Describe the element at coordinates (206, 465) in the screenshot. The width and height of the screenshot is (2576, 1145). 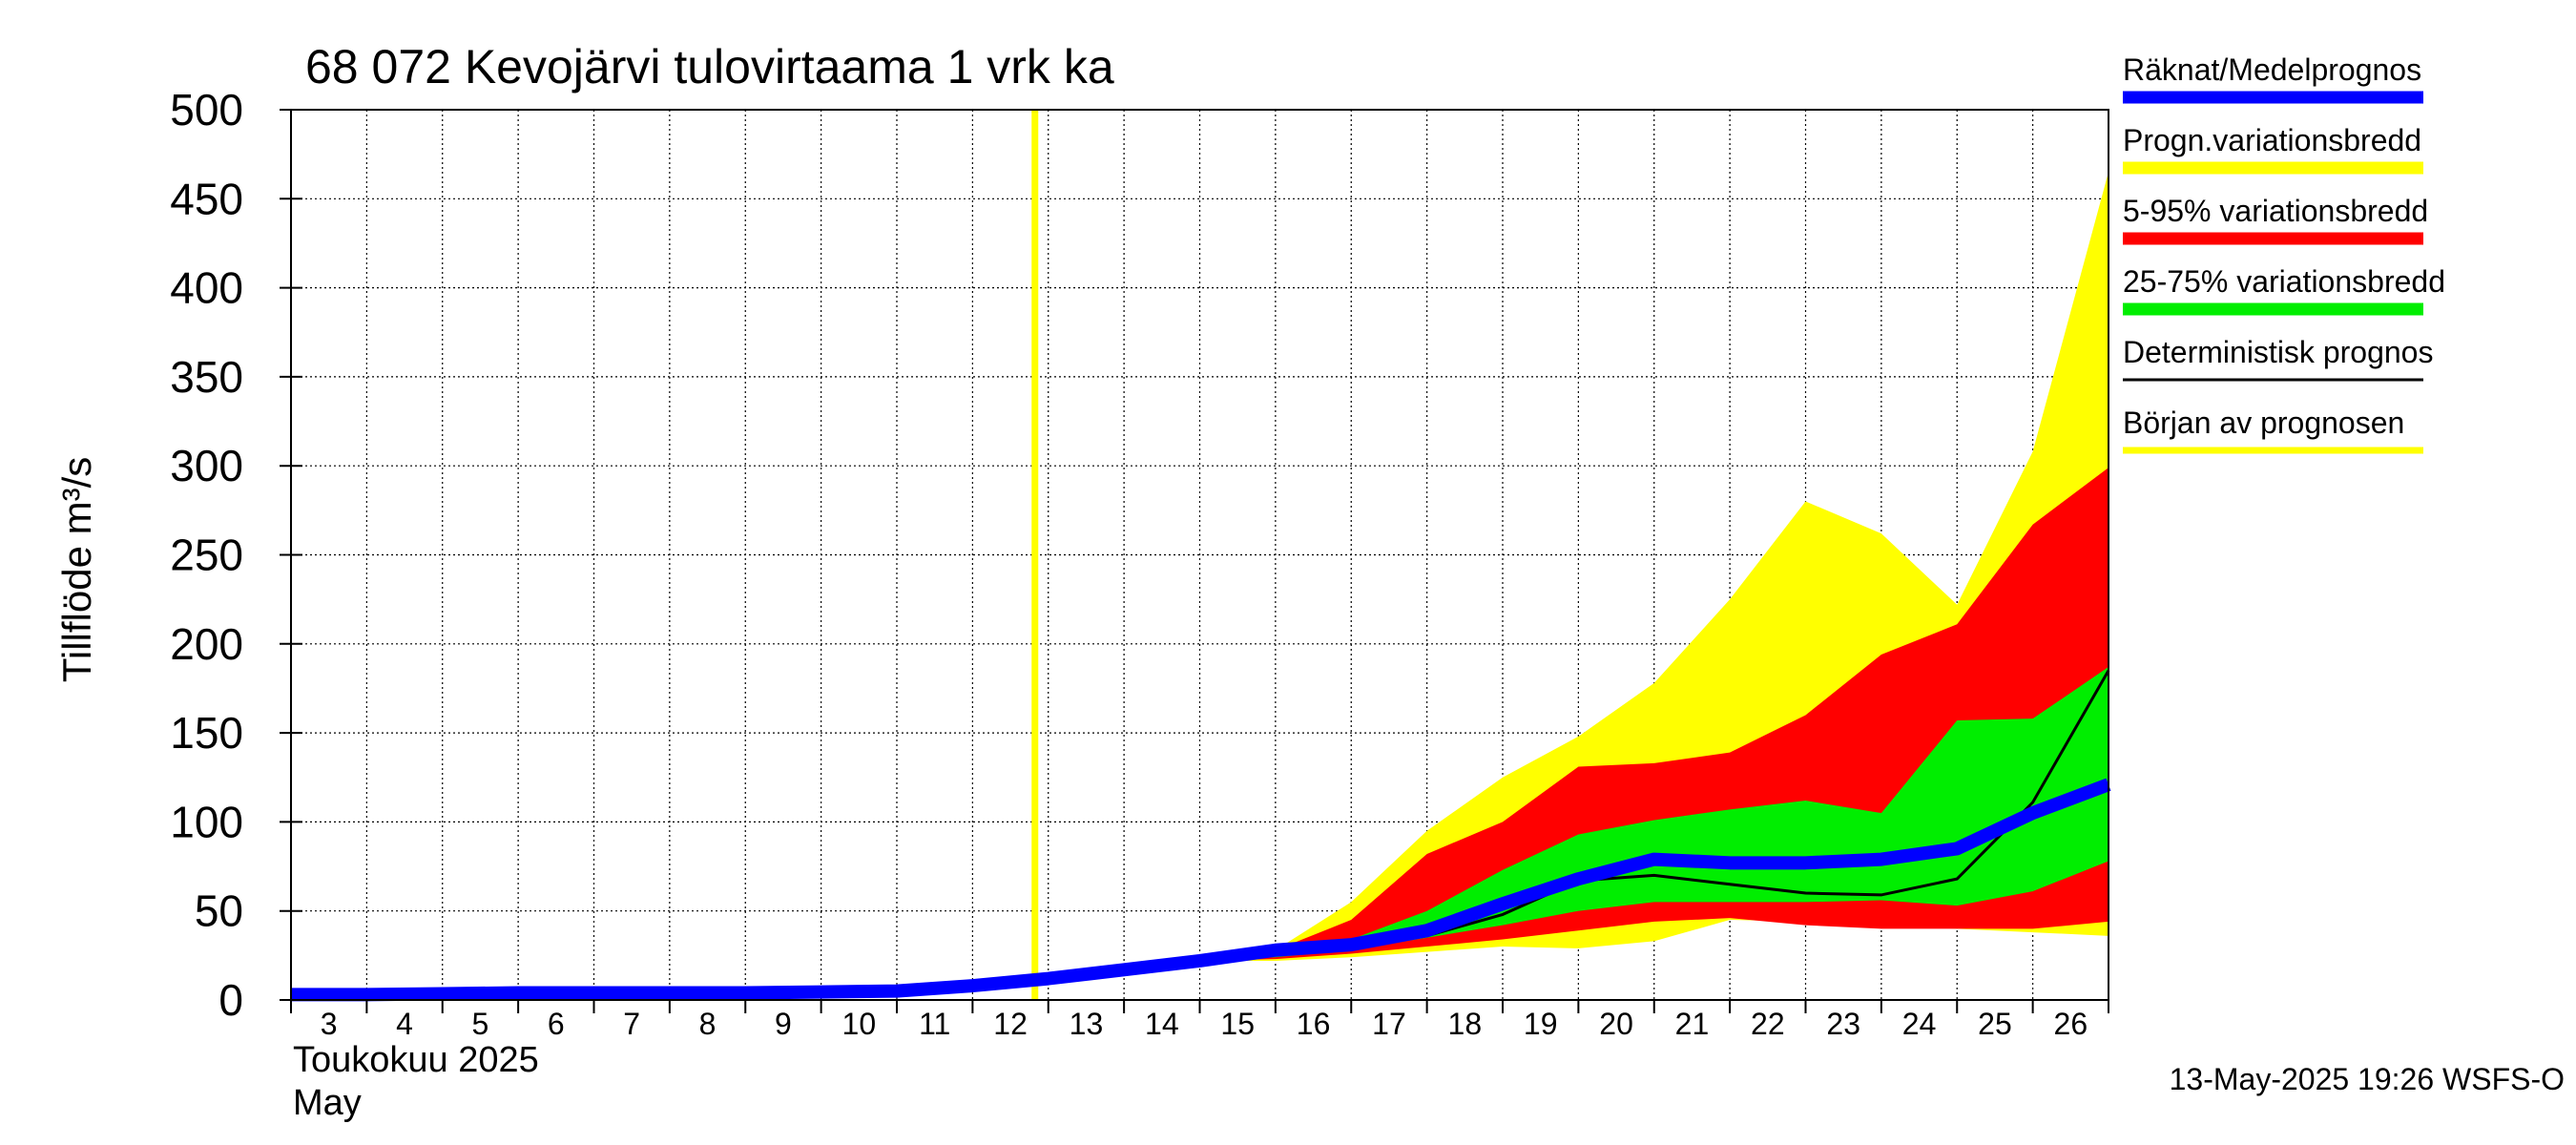
I see `y-tick-label: 300` at that location.